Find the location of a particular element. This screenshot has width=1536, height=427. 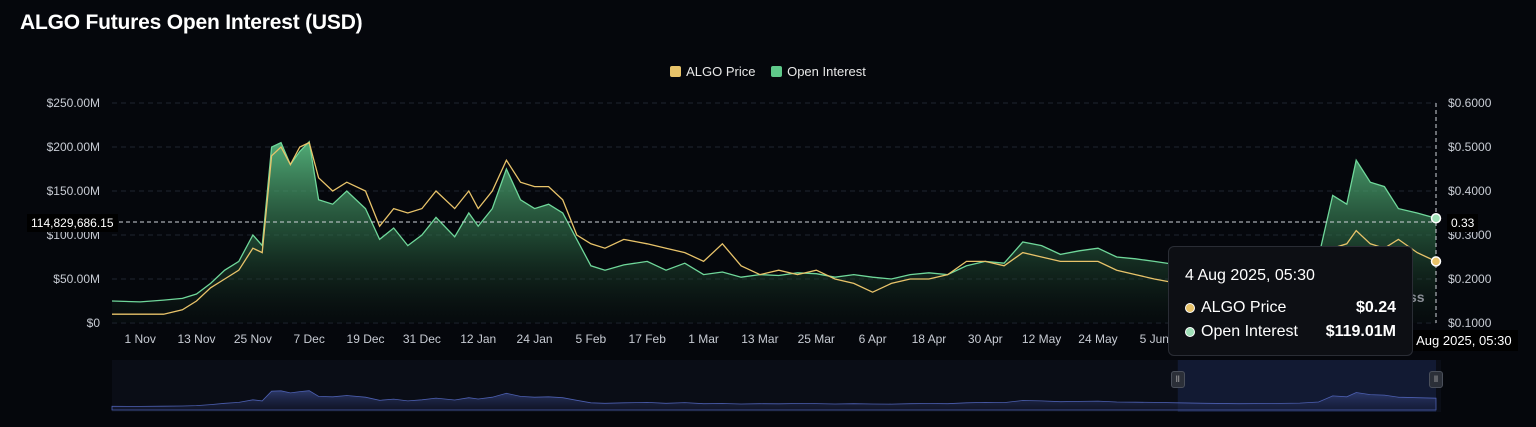

navigator-handle-right: ll is located at coordinates (1436, 379).